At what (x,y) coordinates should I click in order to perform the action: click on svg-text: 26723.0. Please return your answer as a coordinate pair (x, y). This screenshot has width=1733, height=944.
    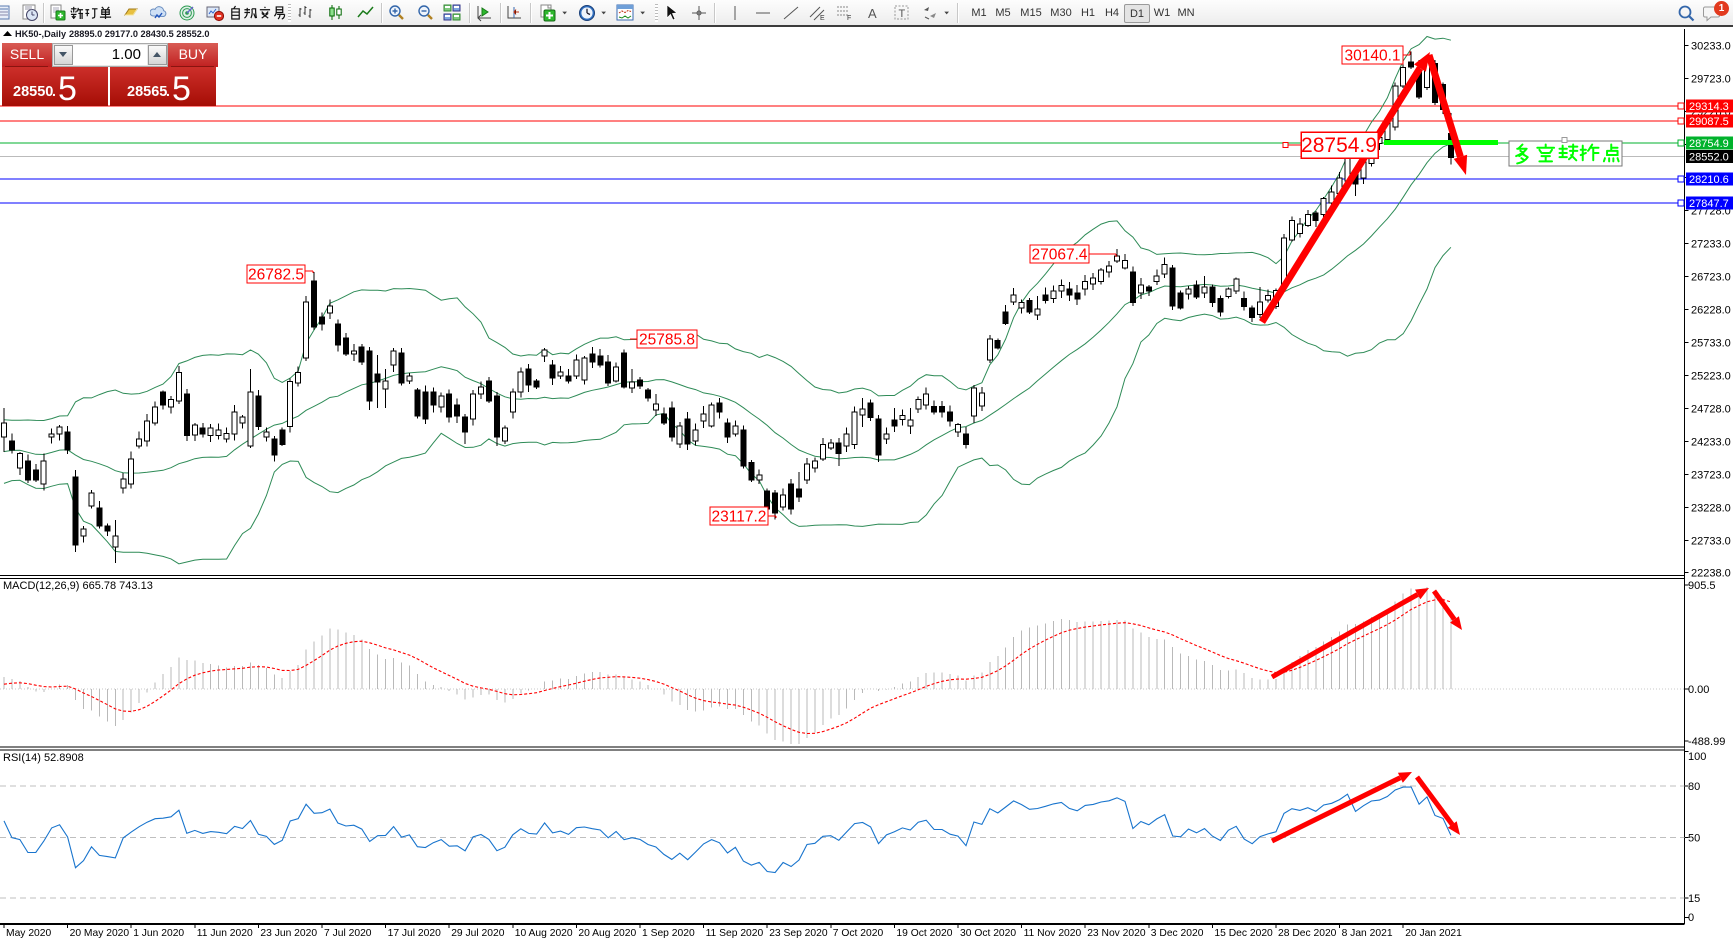
    Looking at the image, I should click on (1711, 278).